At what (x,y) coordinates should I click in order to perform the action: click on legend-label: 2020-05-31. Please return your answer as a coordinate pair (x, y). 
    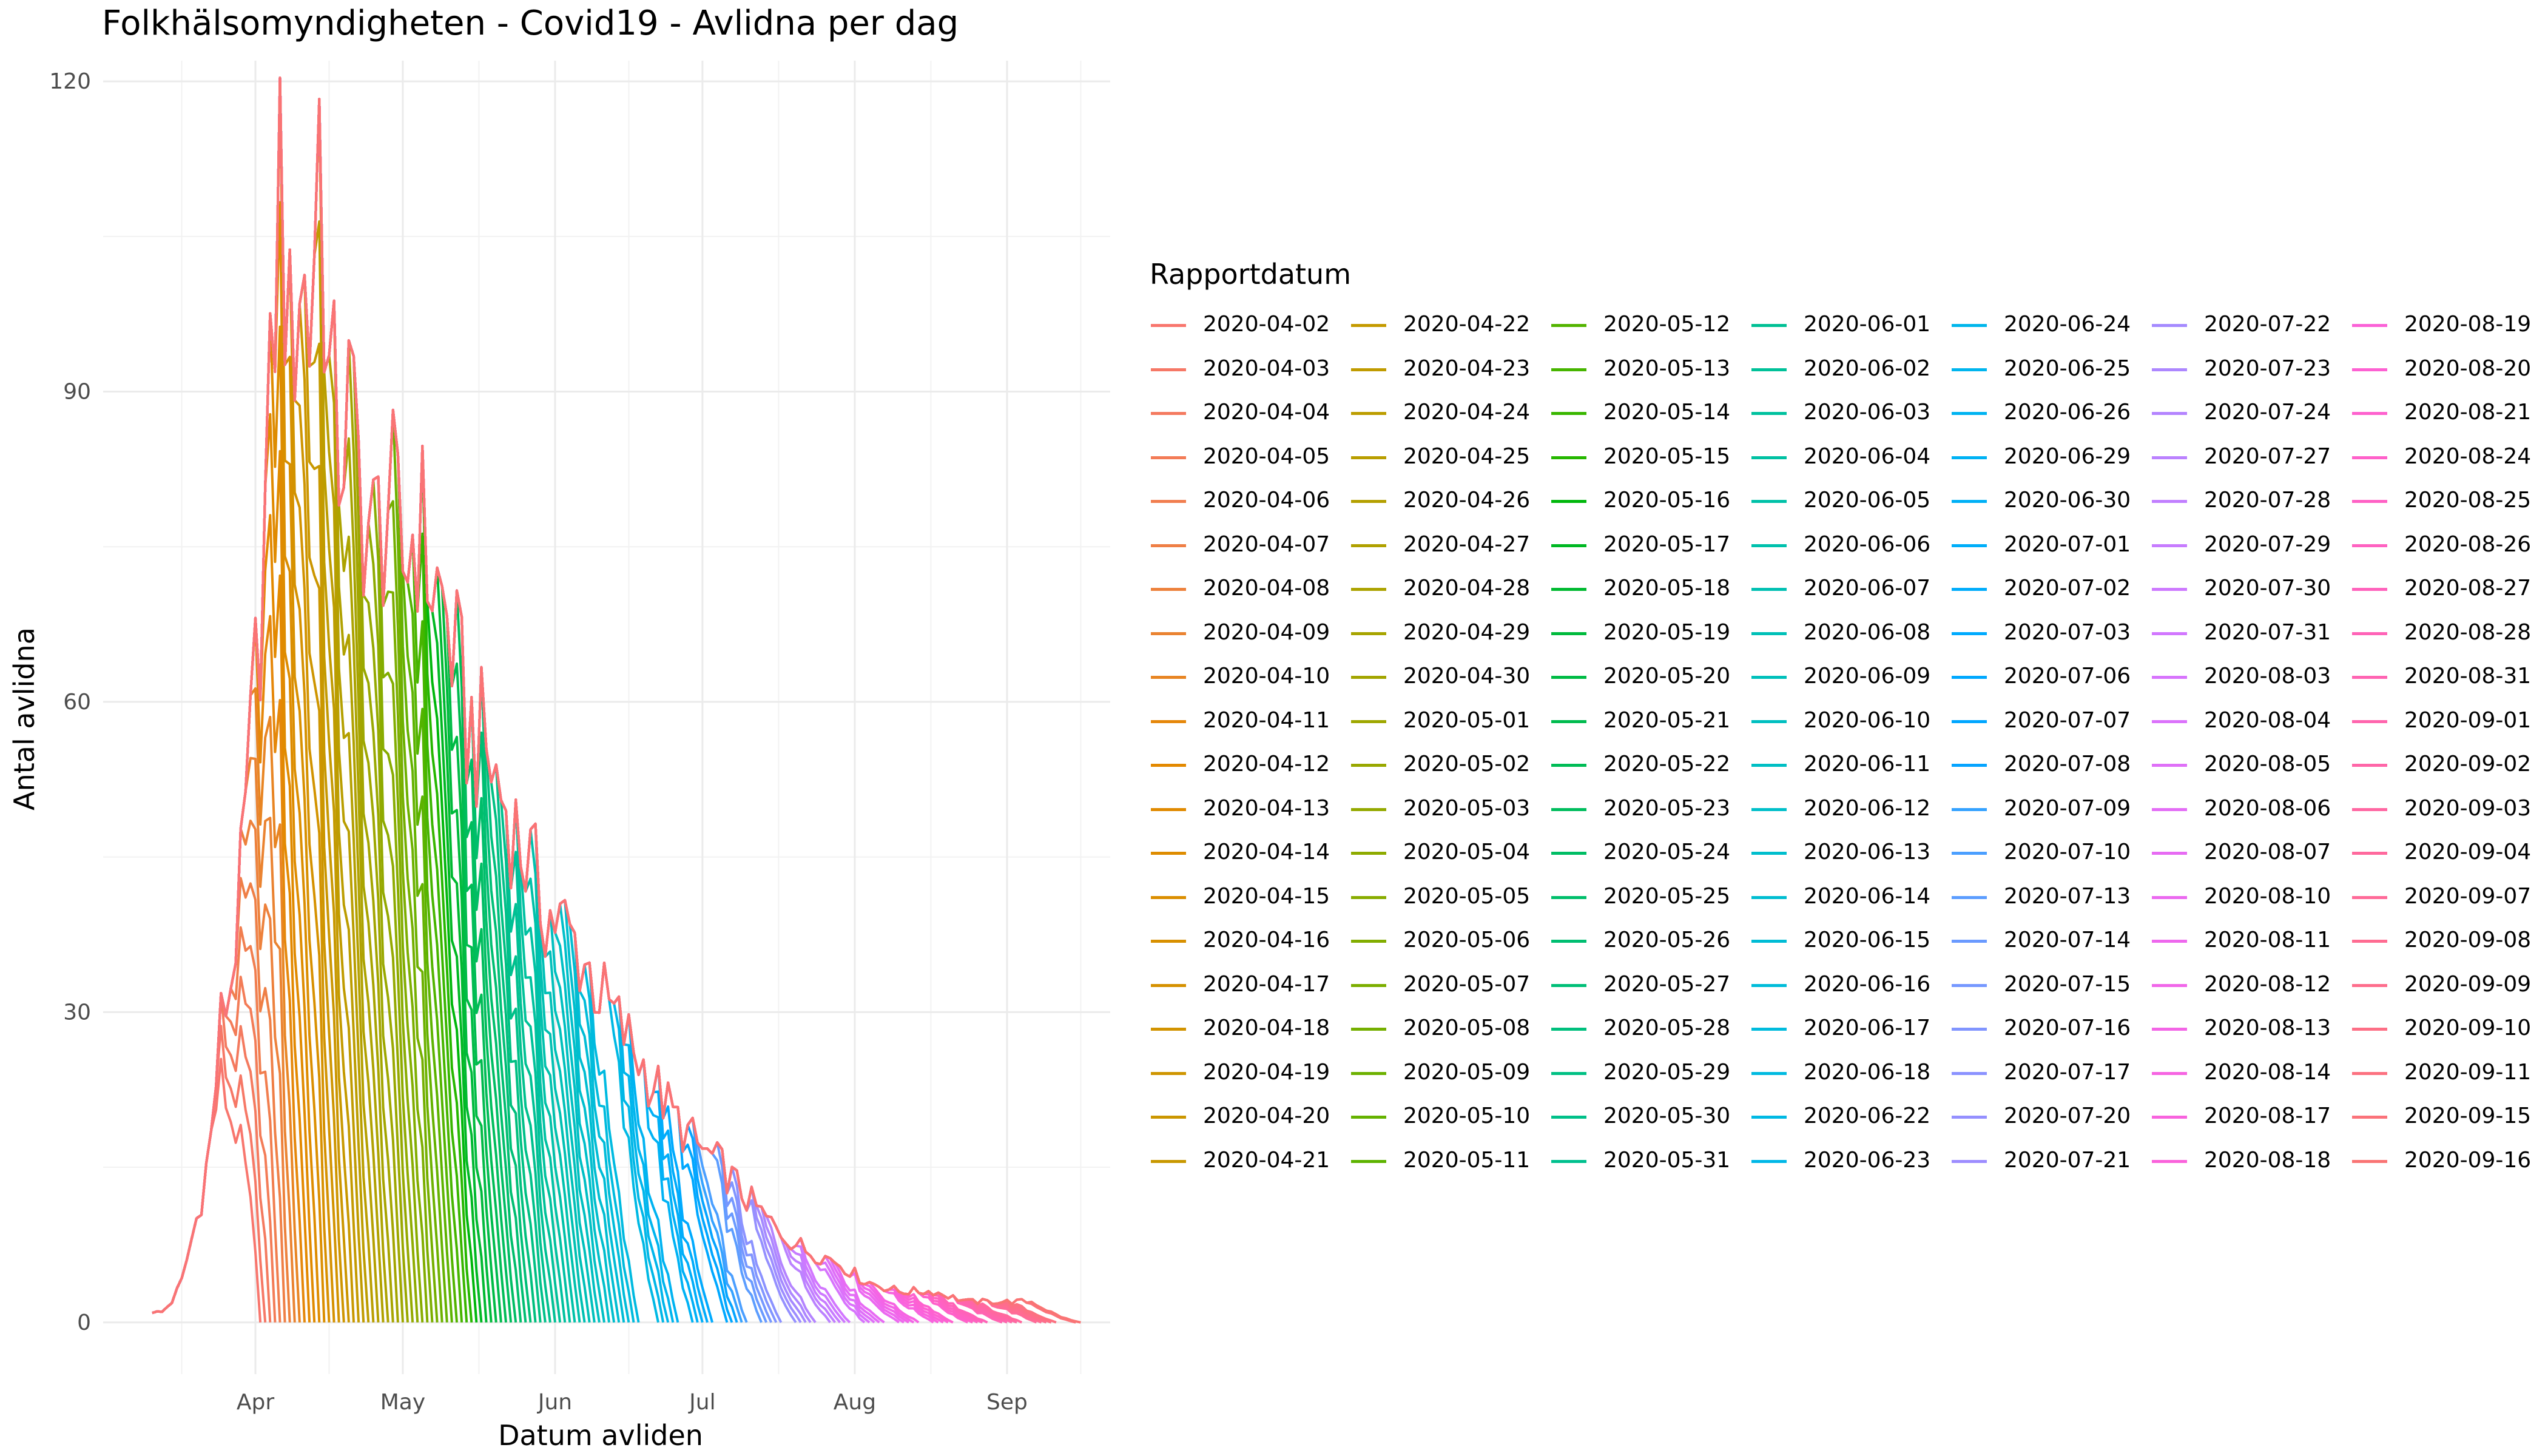
    Looking at the image, I should click on (1667, 1160).